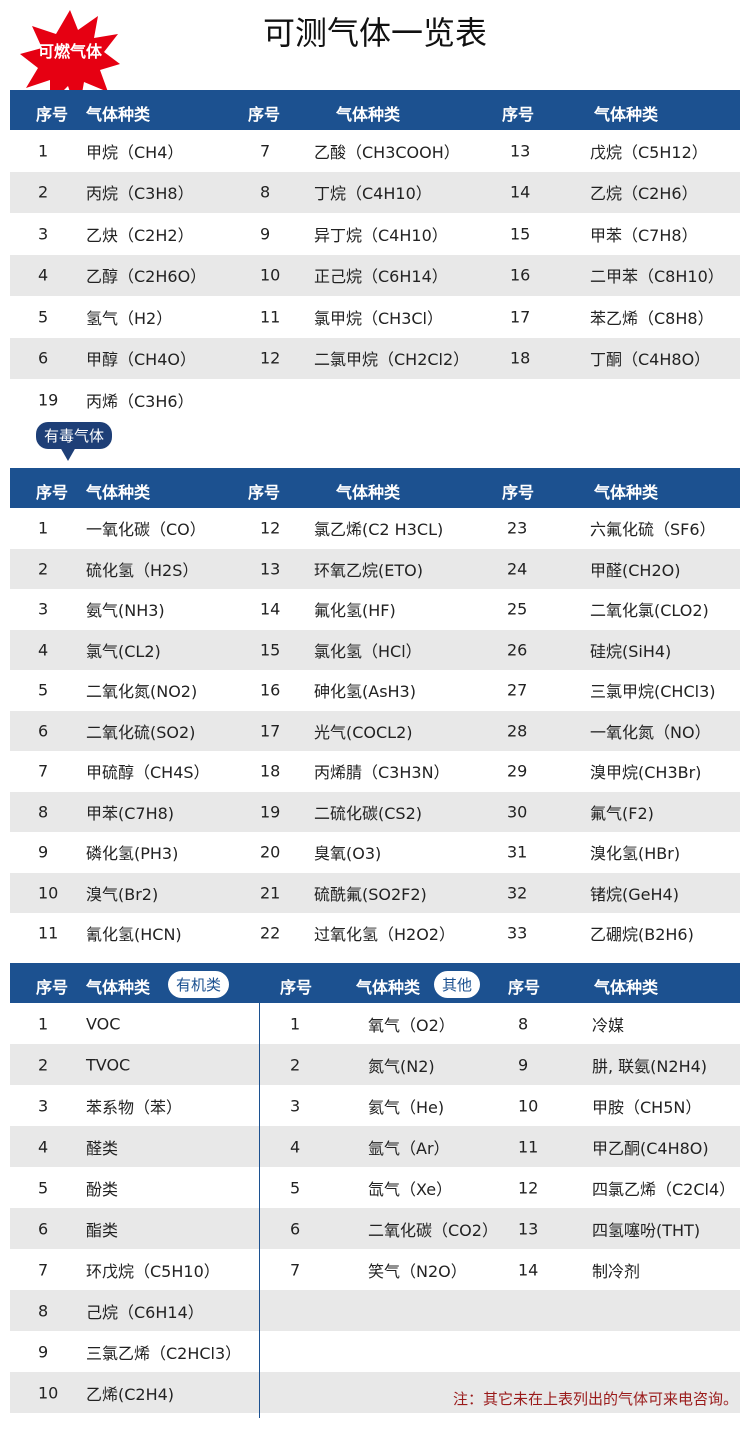 The height and width of the screenshot is (1434, 750). What do you see at coordinates (634, 894) in the screenshot?
I see `table-cell: 锗烷(GeH4)` at bounding box center [634, 894].